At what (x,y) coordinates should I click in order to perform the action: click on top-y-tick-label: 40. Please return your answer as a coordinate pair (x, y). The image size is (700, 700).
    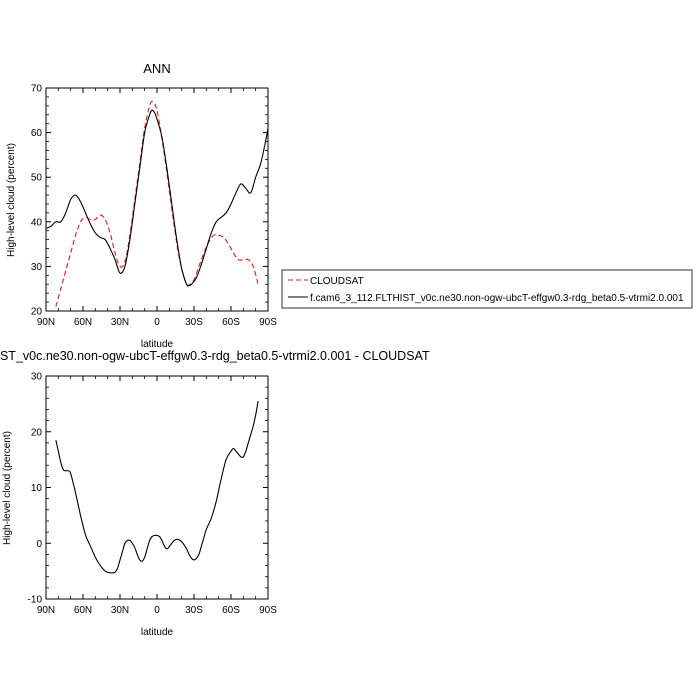
    Looking at the image, I should click on (37, 222).